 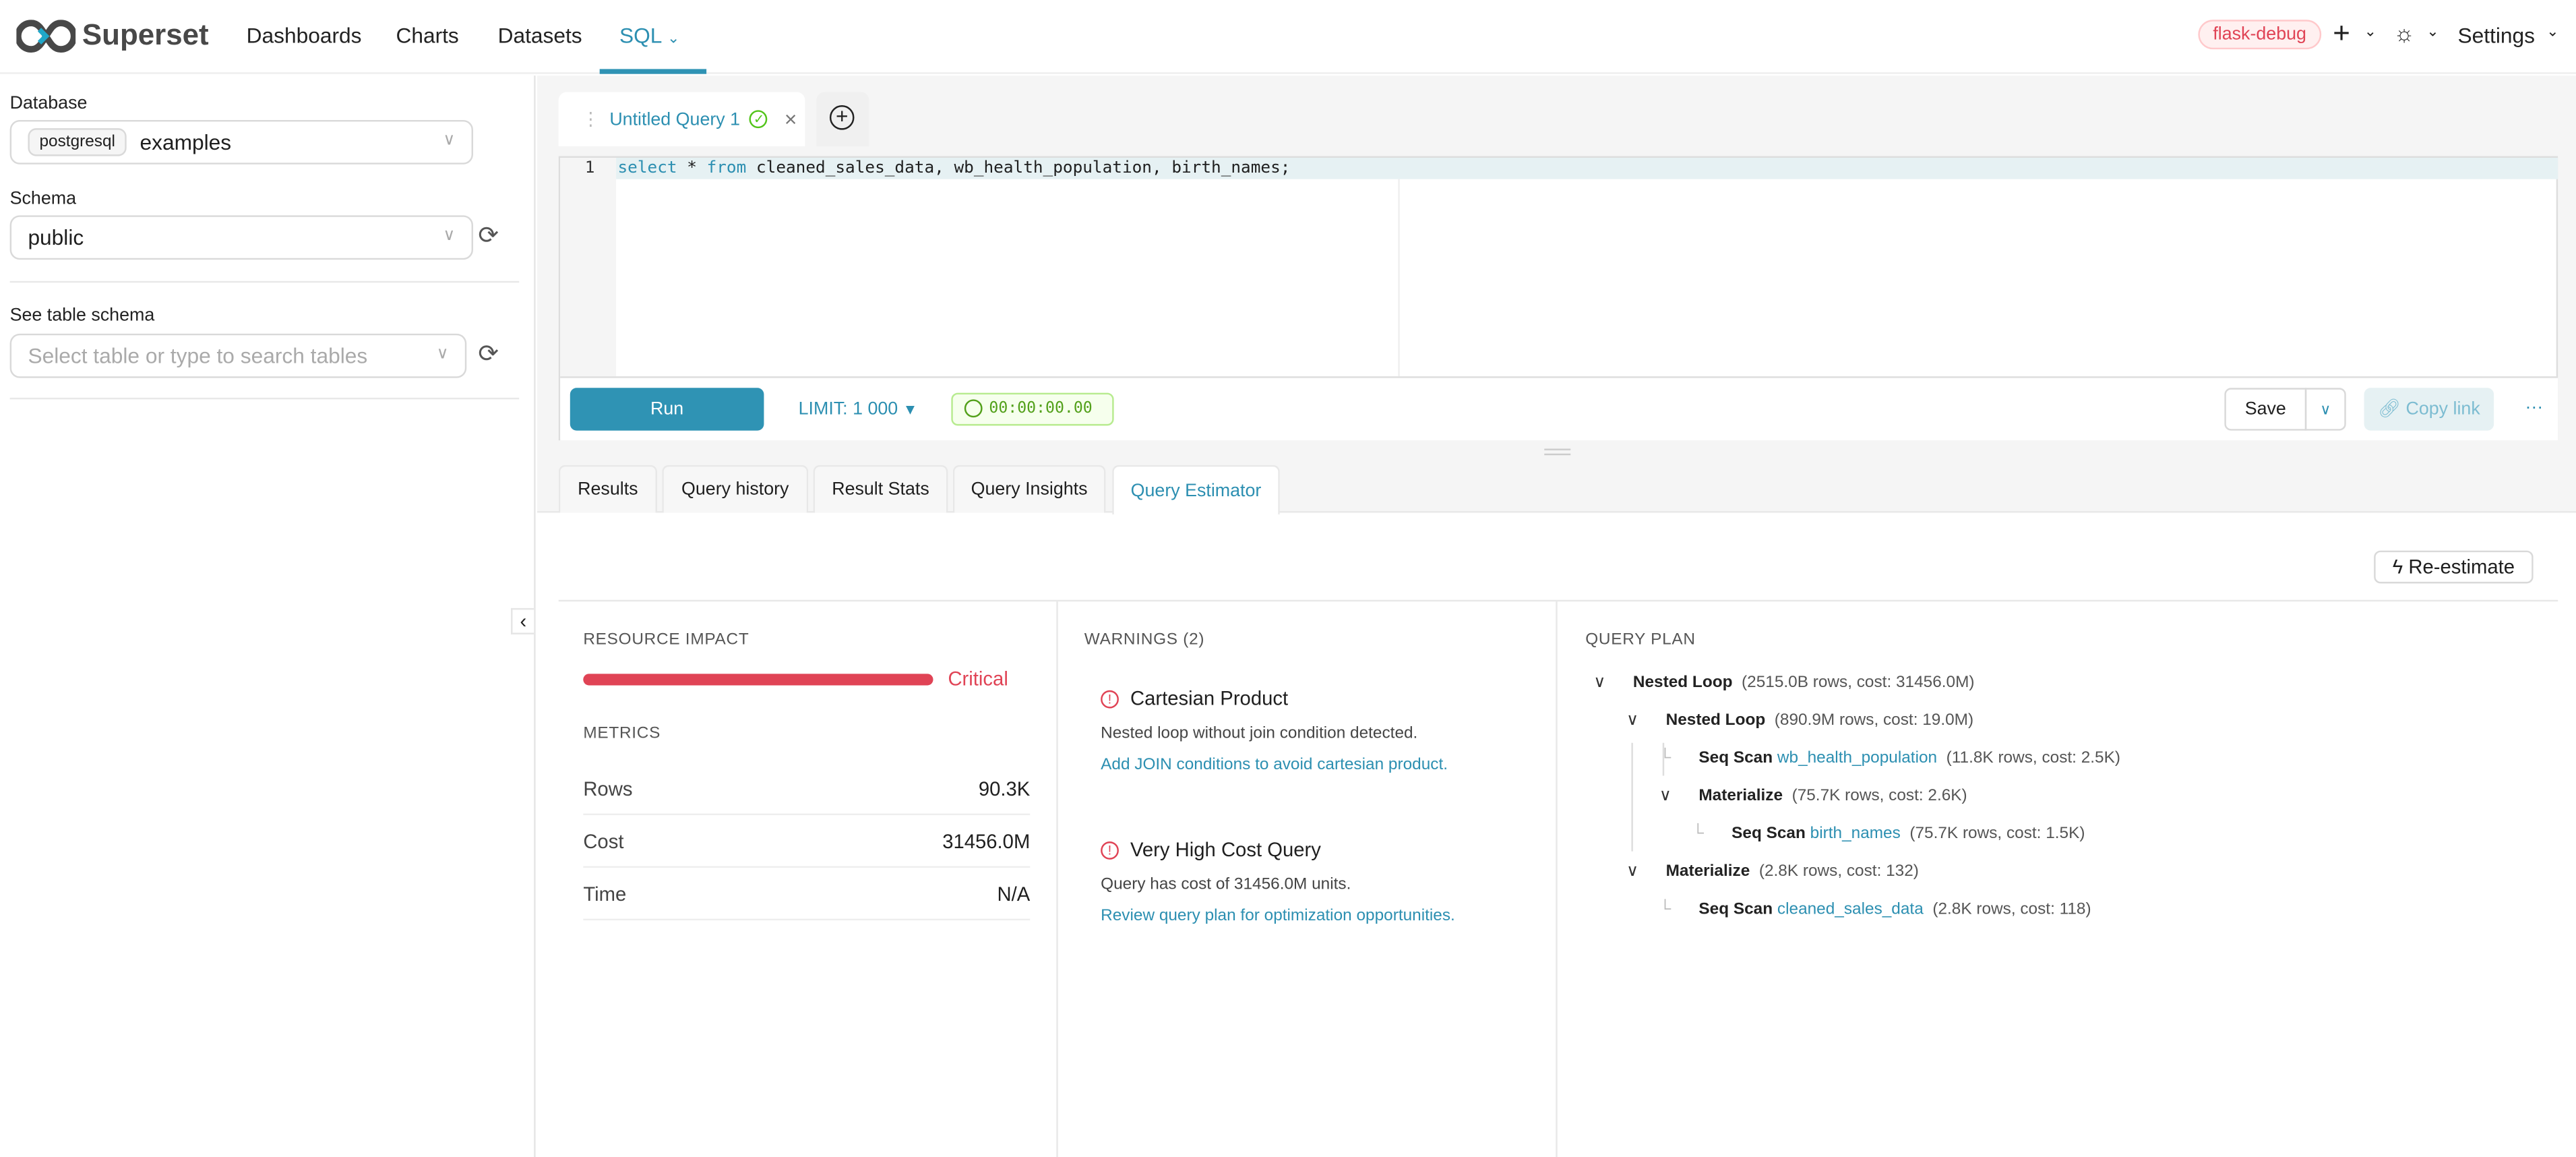 I want to click on plus-circle-icon: +, so click(x=842, y=117).